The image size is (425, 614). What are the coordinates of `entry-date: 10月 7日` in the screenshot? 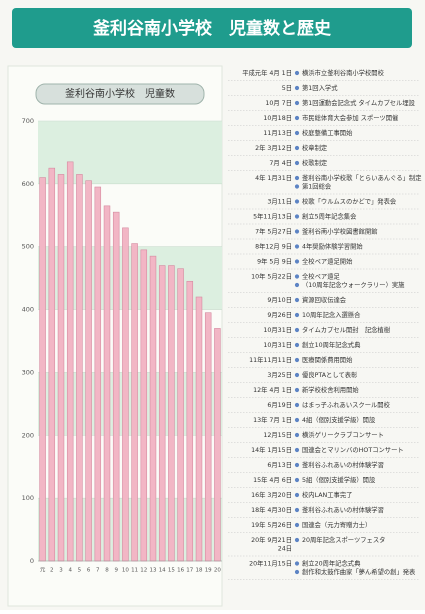 It's located at (278, 103).